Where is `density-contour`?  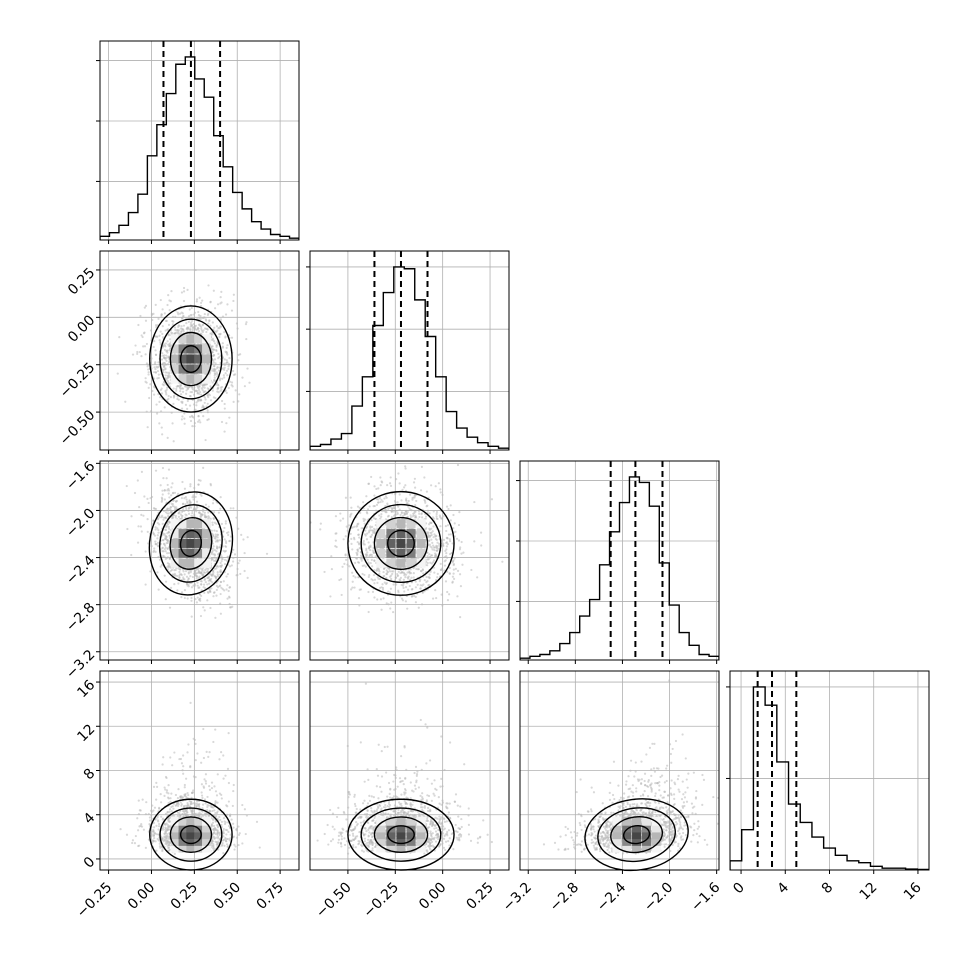 density-contour is located at coordinates (401, 543).